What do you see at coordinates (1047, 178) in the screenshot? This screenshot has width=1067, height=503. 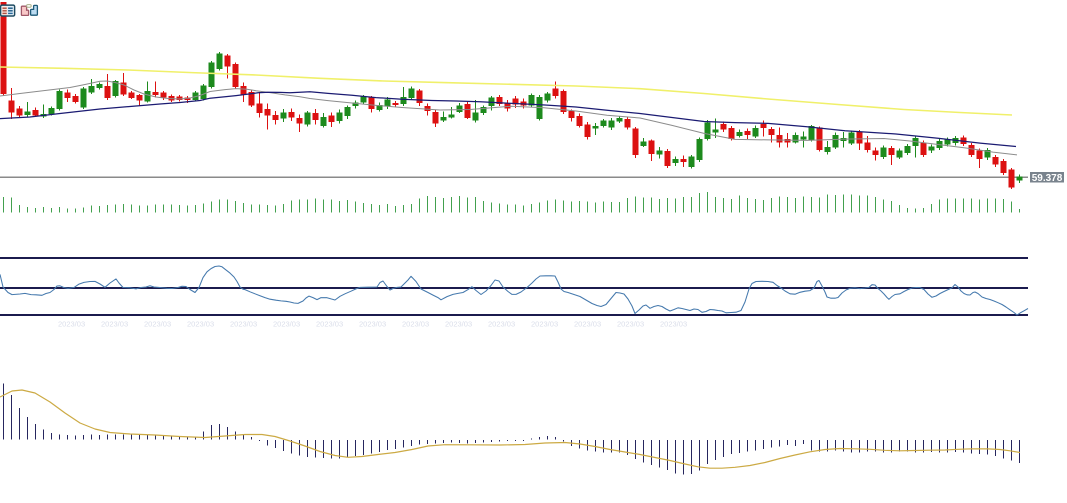 I see `svg-text: 59.378` at bounding box center [1047, 178].